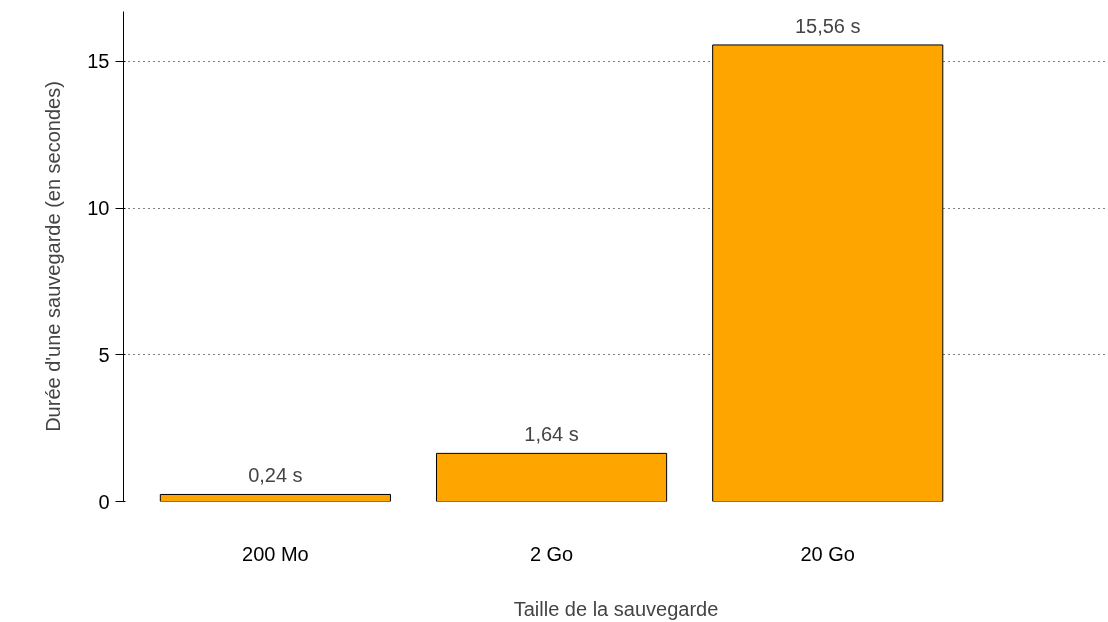 The height and width of the screenshot is (622, 1108). I want to click on x-tick-label: 2 Go, so click(551, 553).